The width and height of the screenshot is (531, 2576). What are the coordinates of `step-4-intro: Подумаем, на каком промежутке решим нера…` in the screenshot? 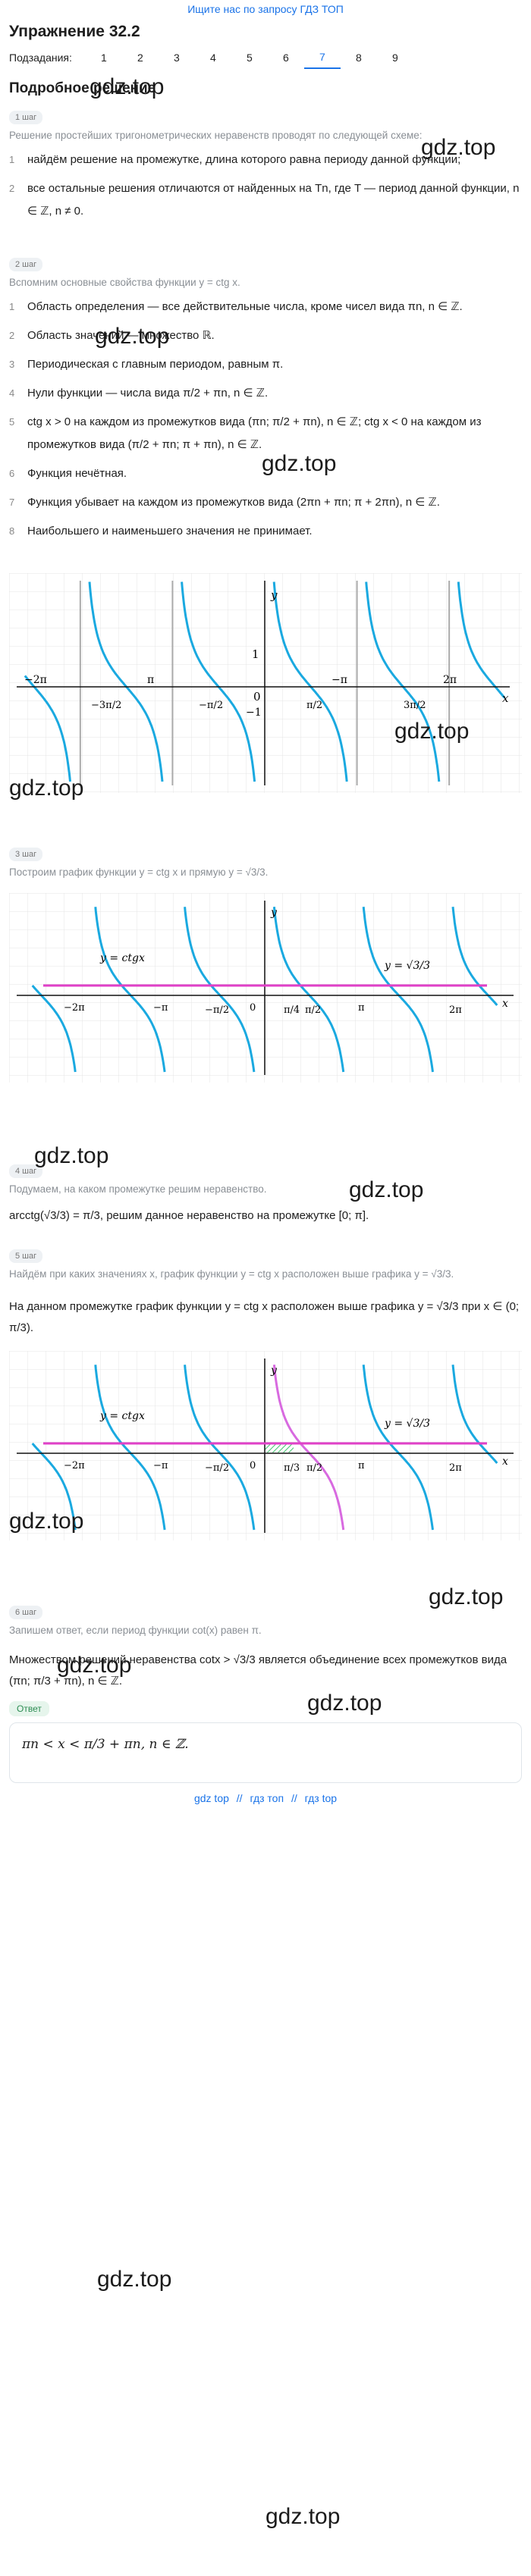 It's located at (138, 1189).